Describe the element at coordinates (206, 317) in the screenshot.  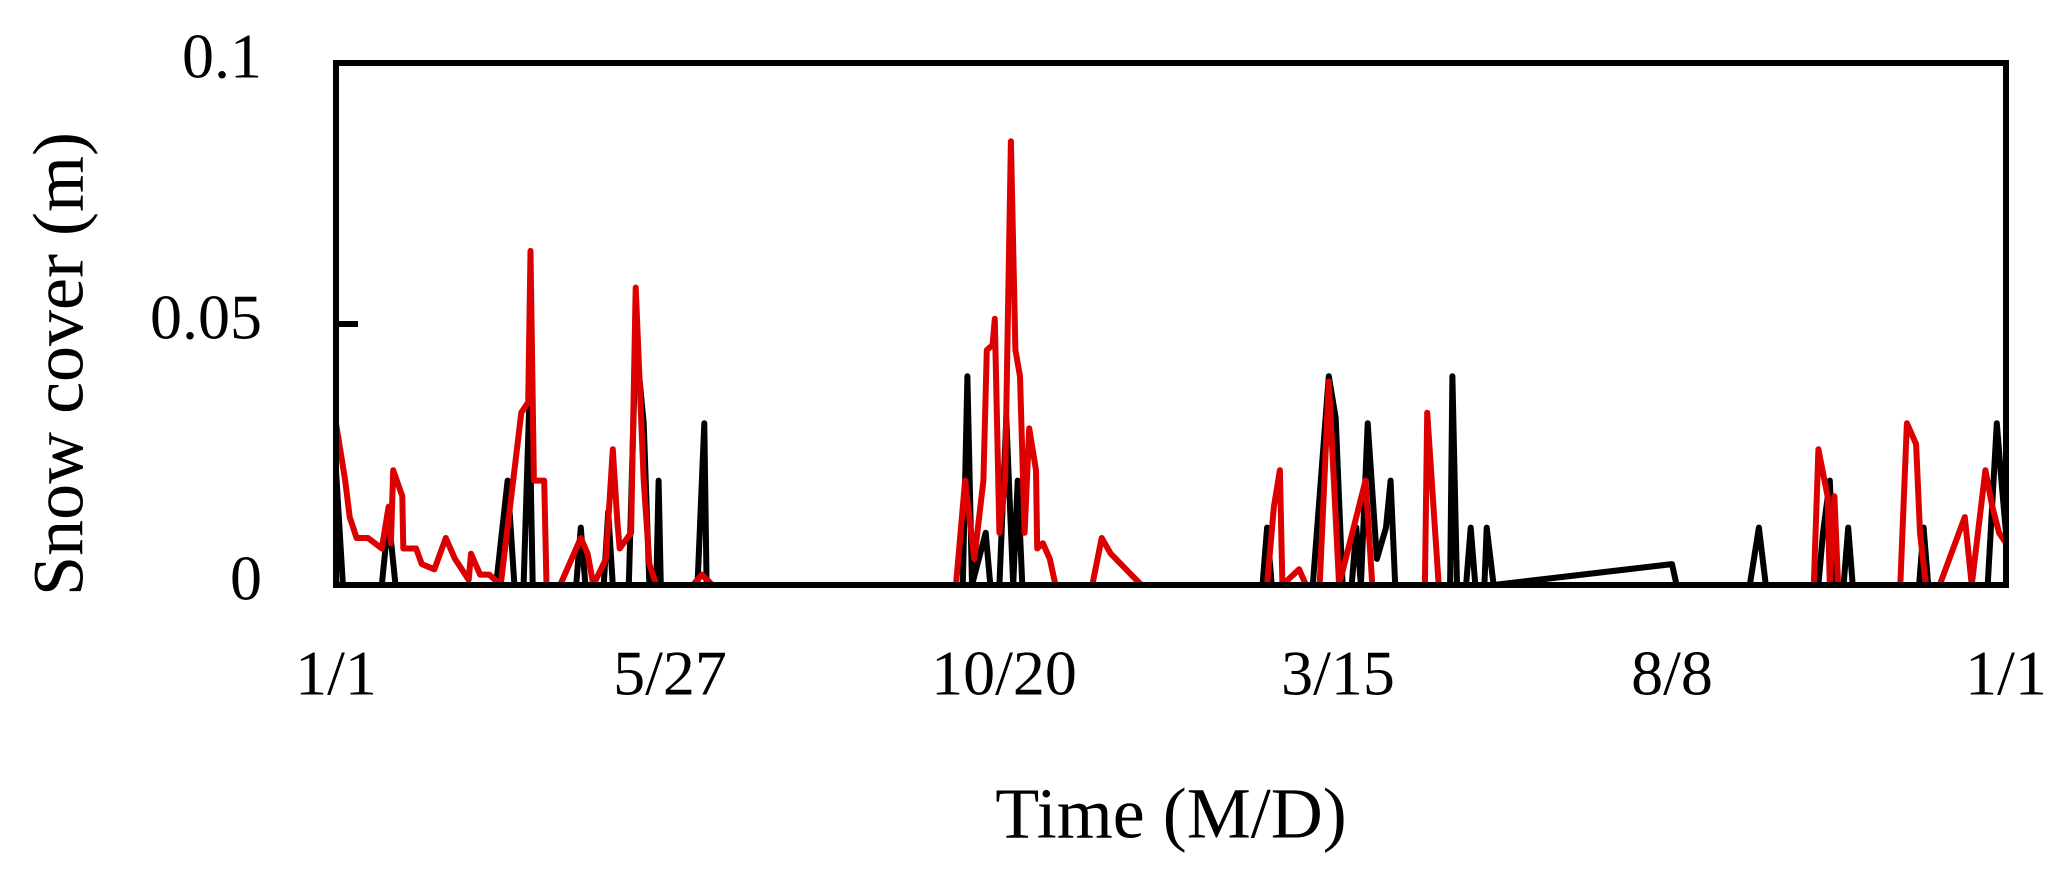
I see `y-tick-label: 0.05` at that location.